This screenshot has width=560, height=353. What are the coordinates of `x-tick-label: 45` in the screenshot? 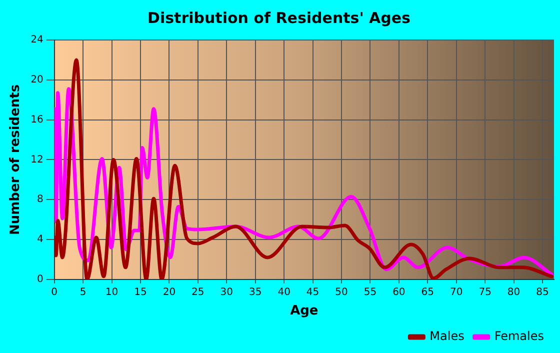 It's located at (313, 292).